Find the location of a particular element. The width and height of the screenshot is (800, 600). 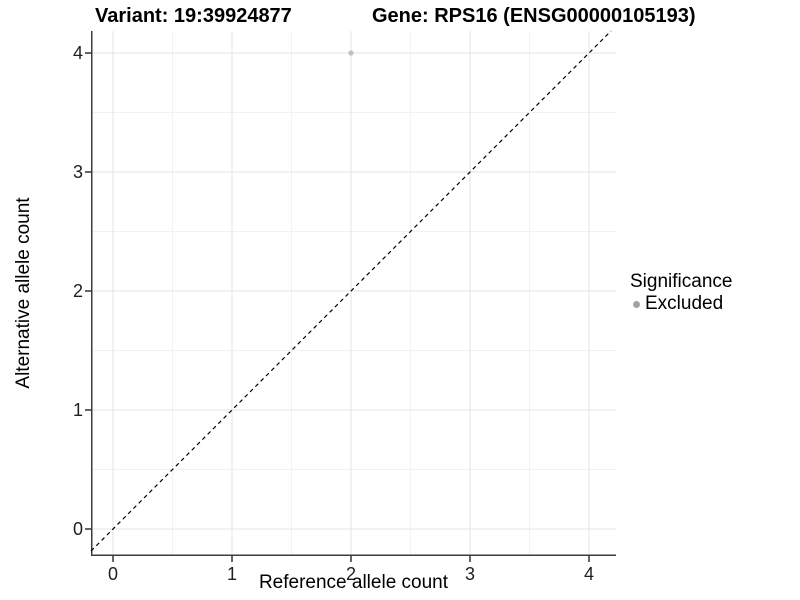

legend-entry-label: Excluded is located at coordinates (684, 303).